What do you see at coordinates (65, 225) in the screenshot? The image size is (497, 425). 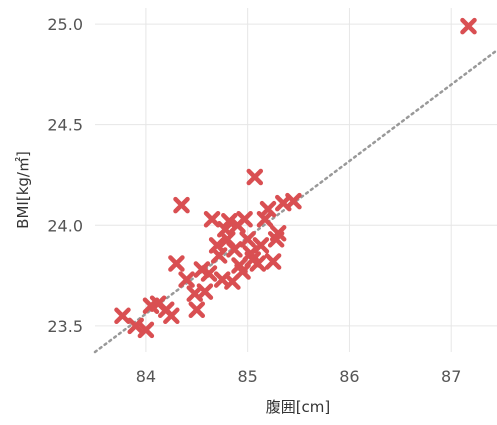 I see `y-tick-label: 24.0` at bounding box center [65, 225].